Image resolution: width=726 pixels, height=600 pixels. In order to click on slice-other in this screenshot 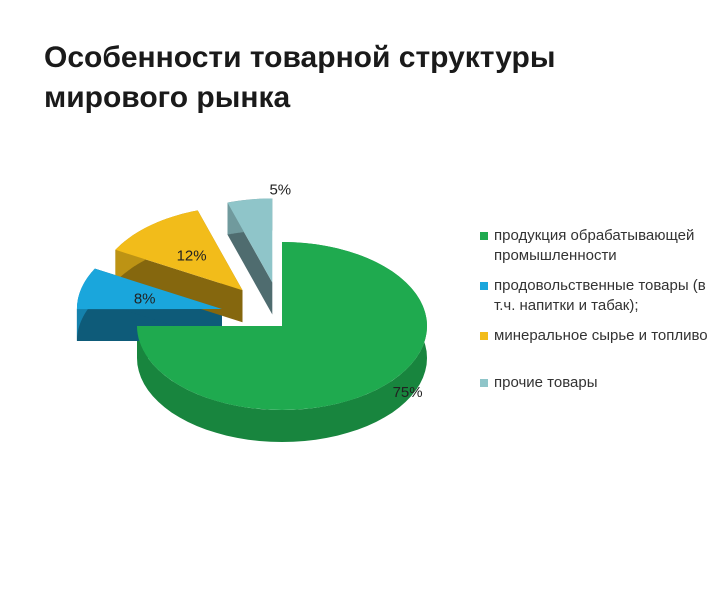, I will do `click(250, 240)`.